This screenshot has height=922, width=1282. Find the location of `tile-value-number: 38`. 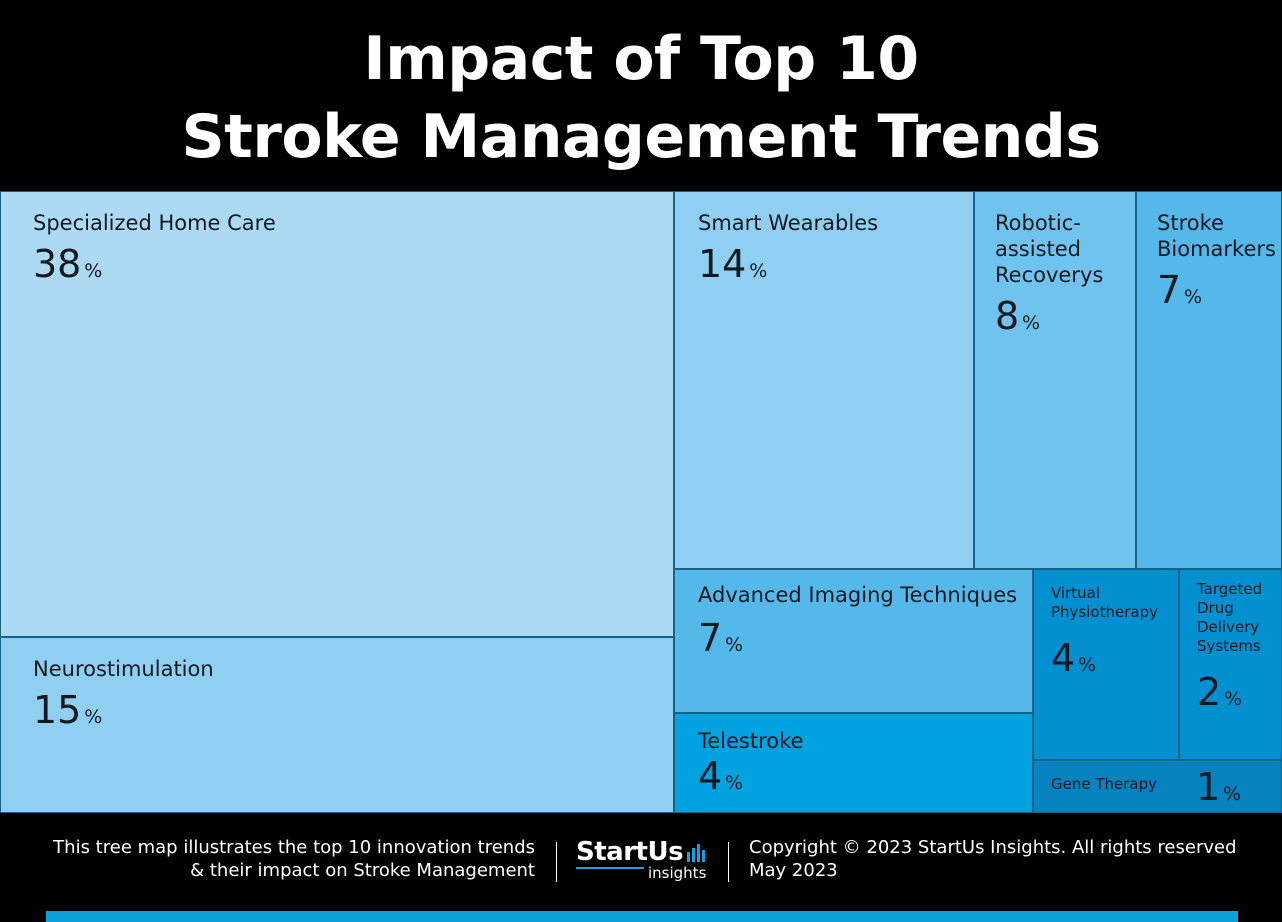

tile-value-number: 38 is located at coordinates (57, 264).